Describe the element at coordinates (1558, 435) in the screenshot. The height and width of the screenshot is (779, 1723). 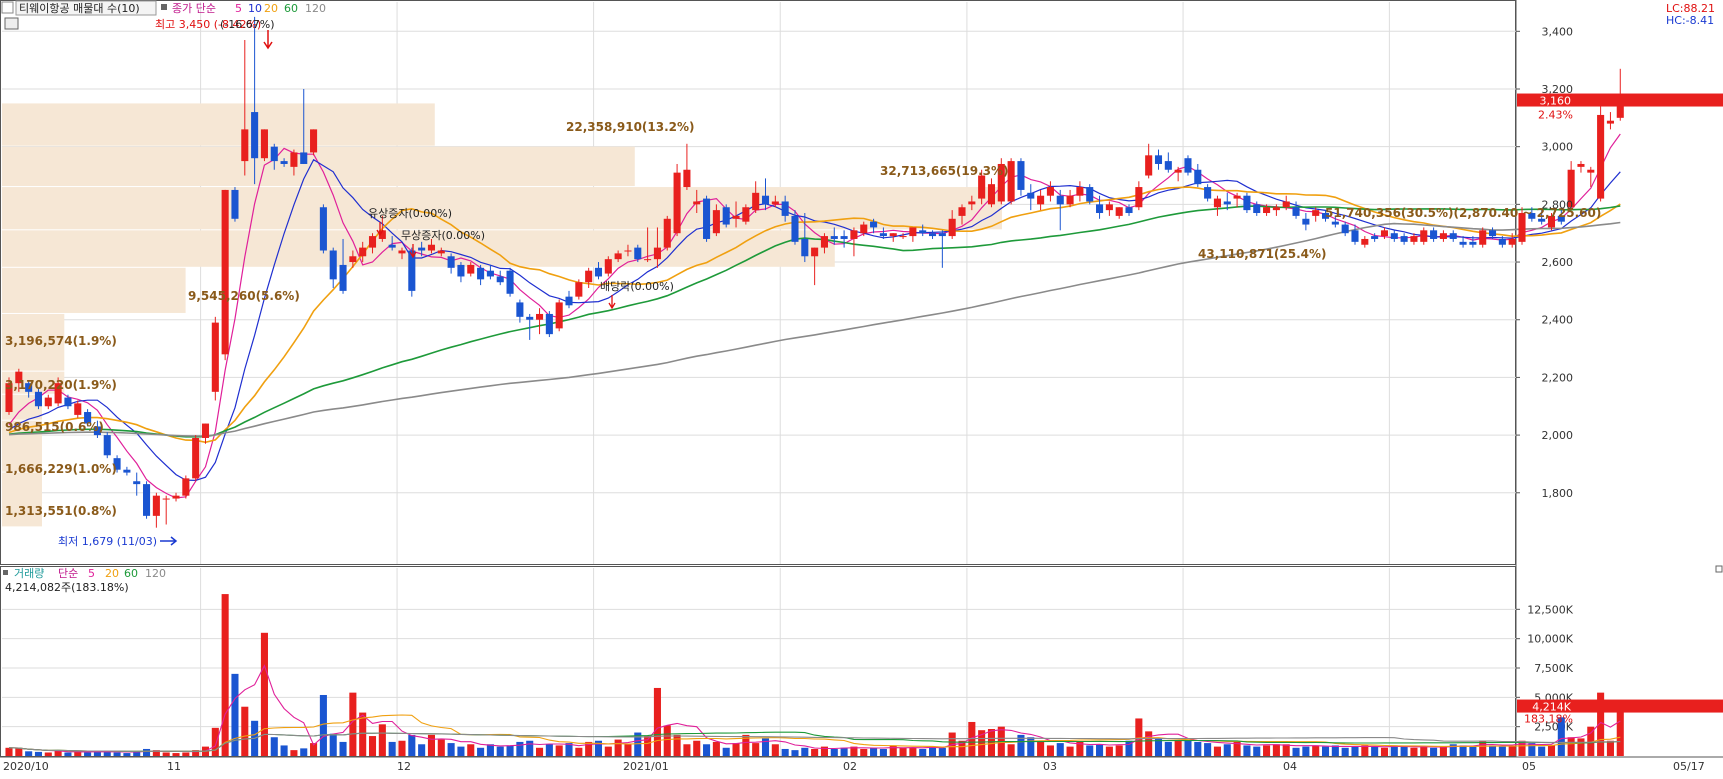
I see `price-axis-label: 2,000` at that location.